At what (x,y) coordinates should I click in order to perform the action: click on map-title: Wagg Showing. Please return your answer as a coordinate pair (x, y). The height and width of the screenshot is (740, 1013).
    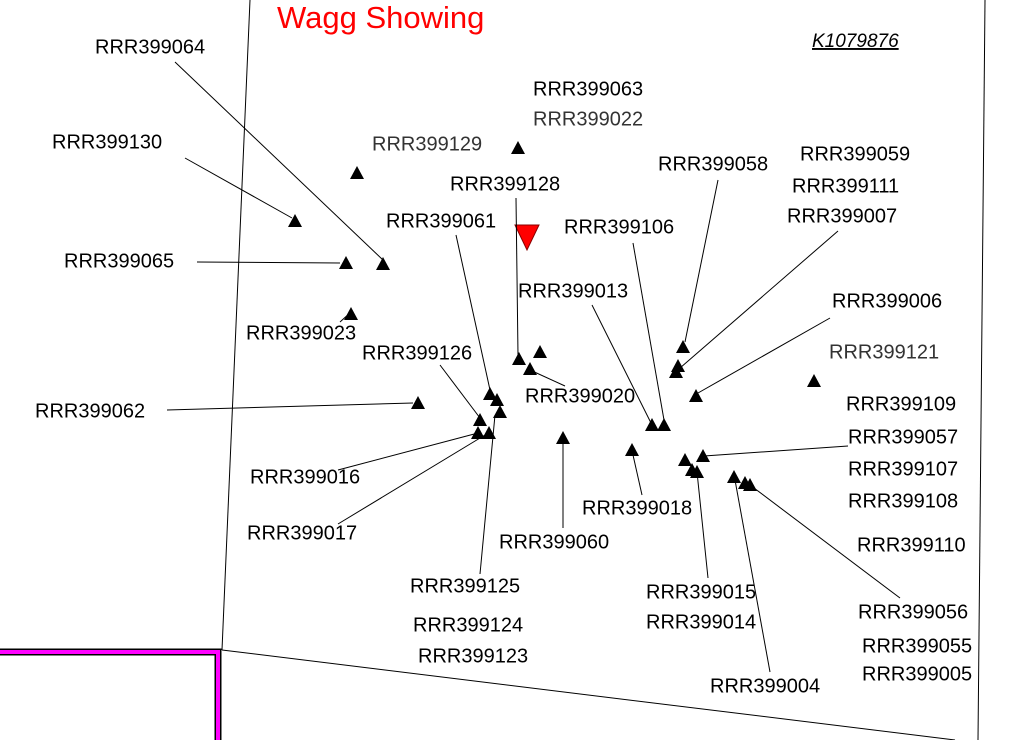
    Looking at the image, I should click on (380, 17).